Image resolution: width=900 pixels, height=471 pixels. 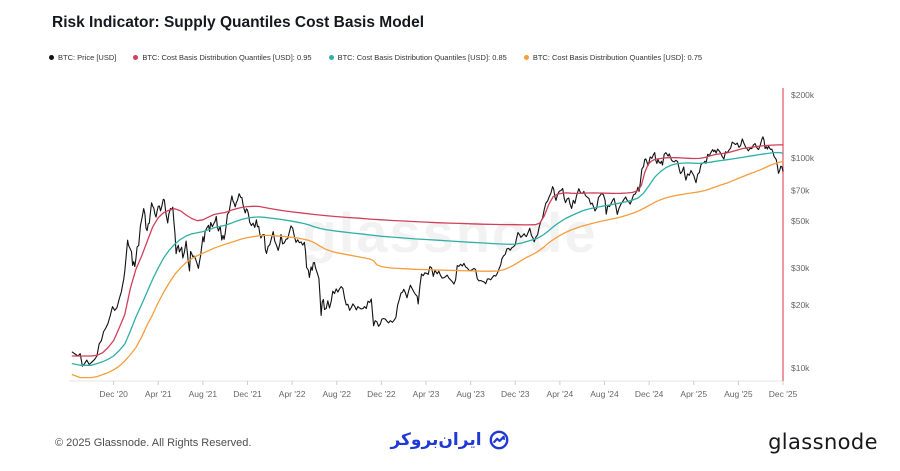 I want to click on svg-text: Dec '22, so click(x=381, y=394).